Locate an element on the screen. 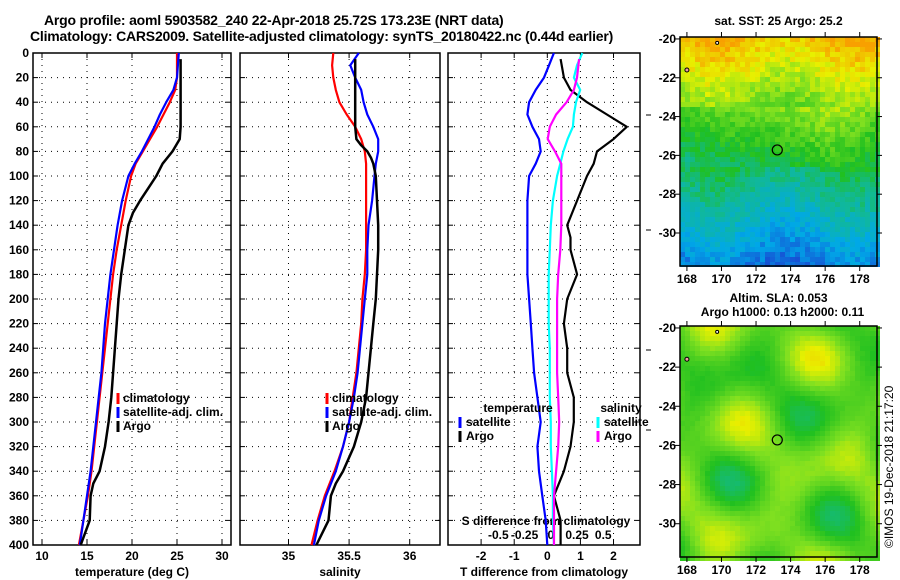 The width and height of the screenshot is (900, 580). x-tick-label: 35 is located at coordinates (289, 556).